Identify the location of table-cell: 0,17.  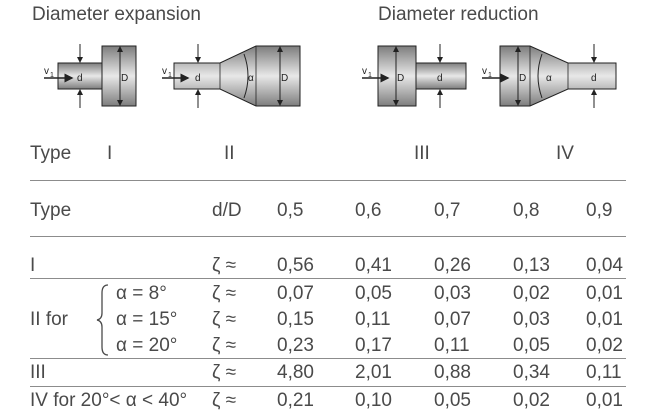
(373, 345).